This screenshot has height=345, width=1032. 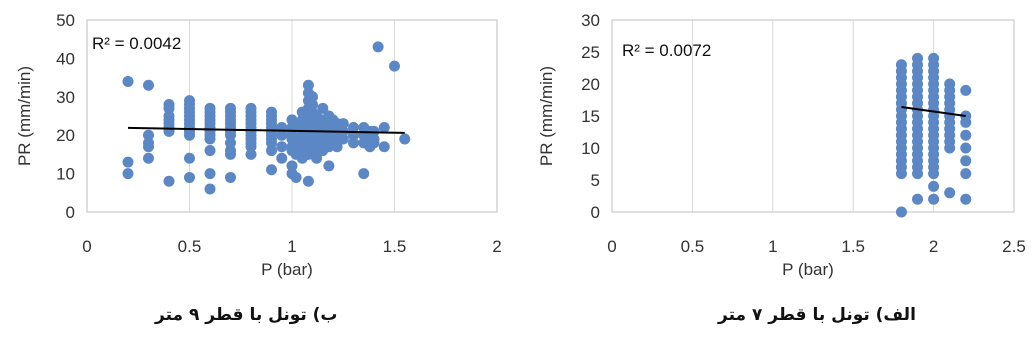 I want to click on x-tick-label-9m-0: 0, so click(x=86, y=246).